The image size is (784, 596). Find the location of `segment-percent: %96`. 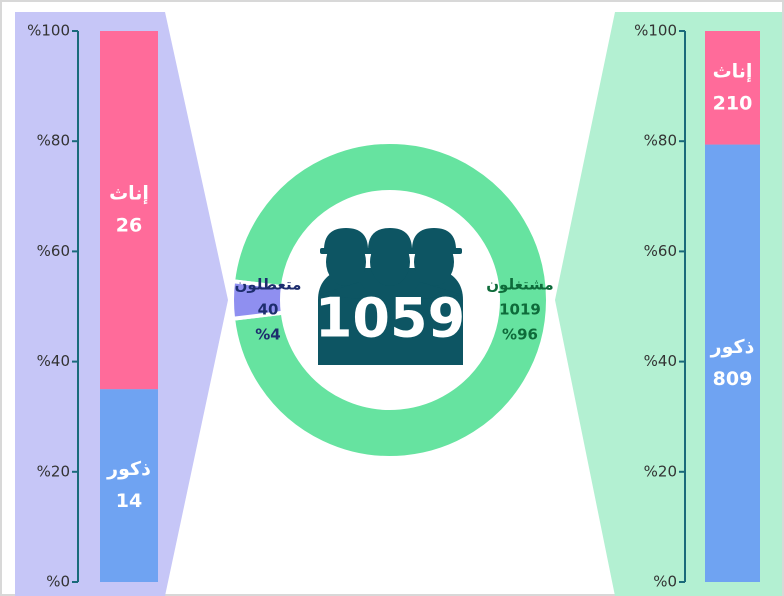

segment-percent: %96 is located at coordinates (520, 335).